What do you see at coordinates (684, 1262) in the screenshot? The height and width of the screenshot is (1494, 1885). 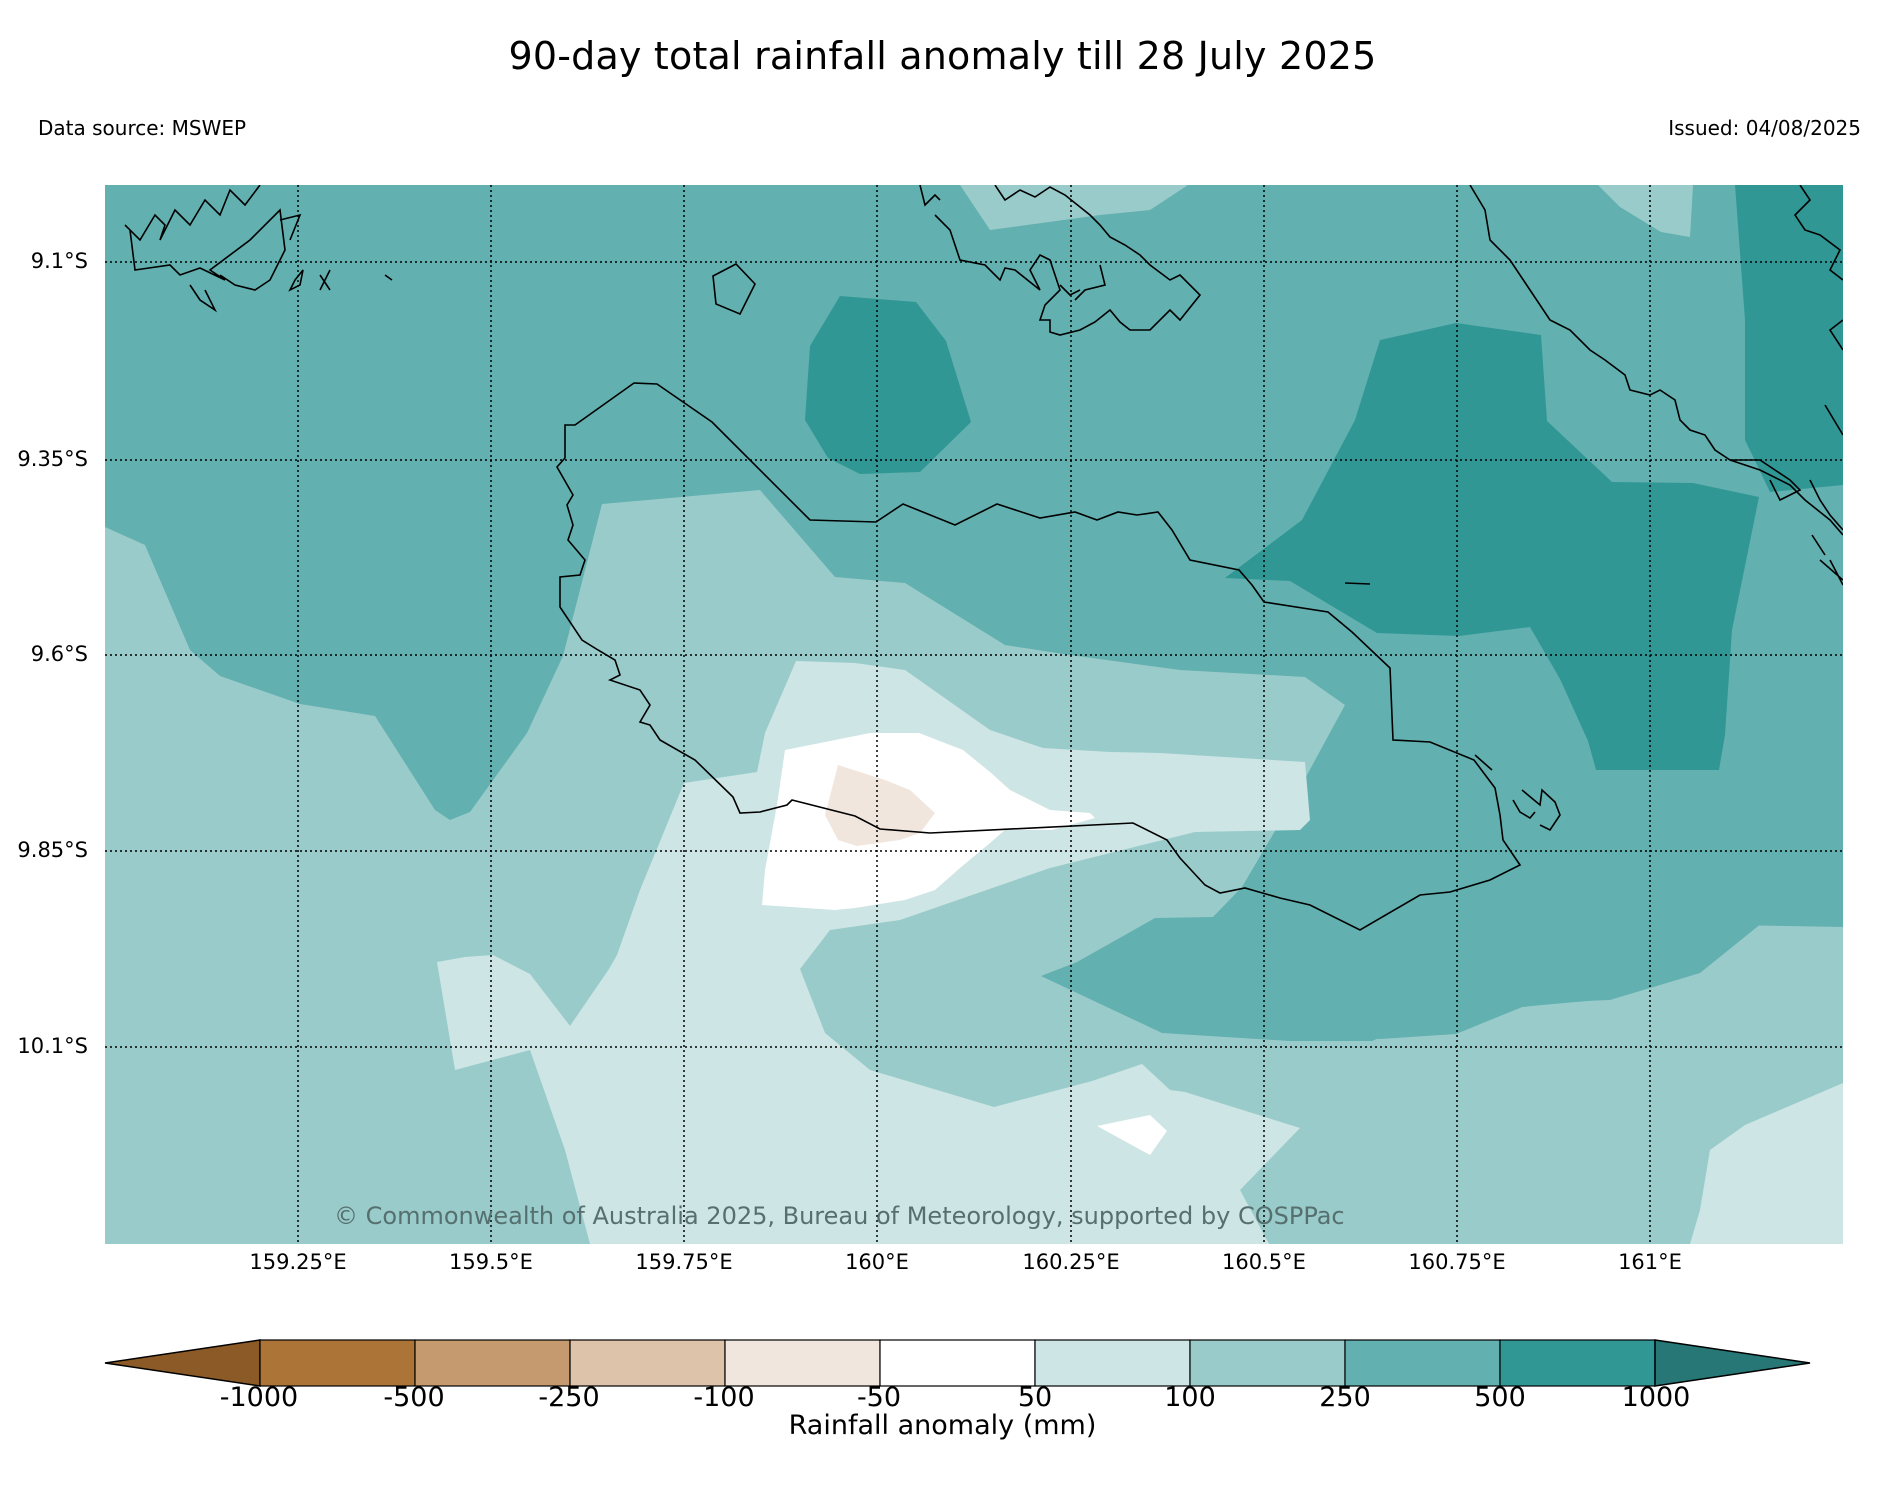 I see `lon-label: 159.75°E` at bounding box center [684, 1262].